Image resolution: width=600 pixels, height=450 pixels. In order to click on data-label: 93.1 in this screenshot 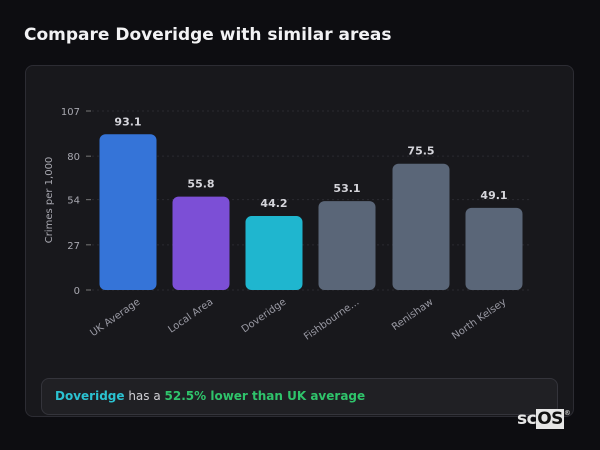, I will do `click(127, 121)`.